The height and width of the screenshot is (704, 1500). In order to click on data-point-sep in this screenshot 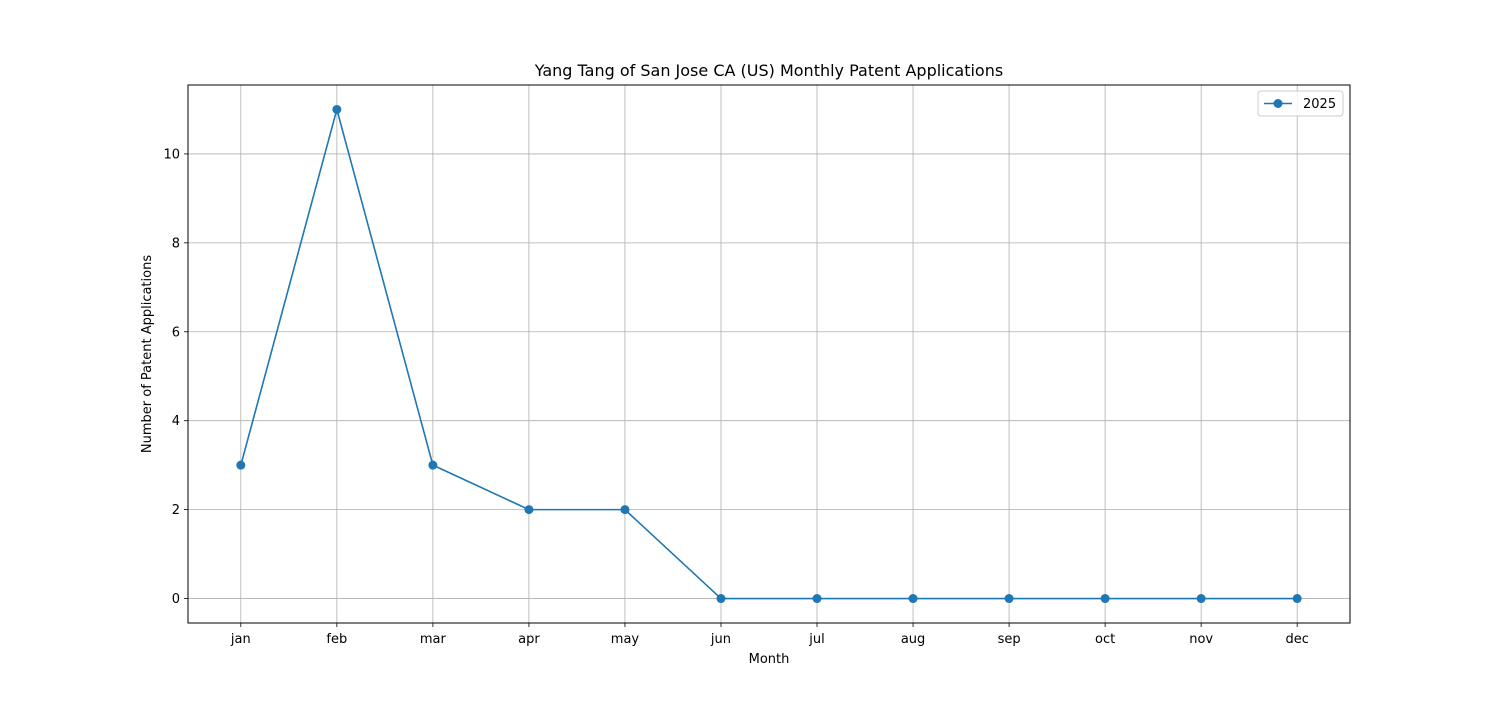, I will do `click(1009, 598)`.